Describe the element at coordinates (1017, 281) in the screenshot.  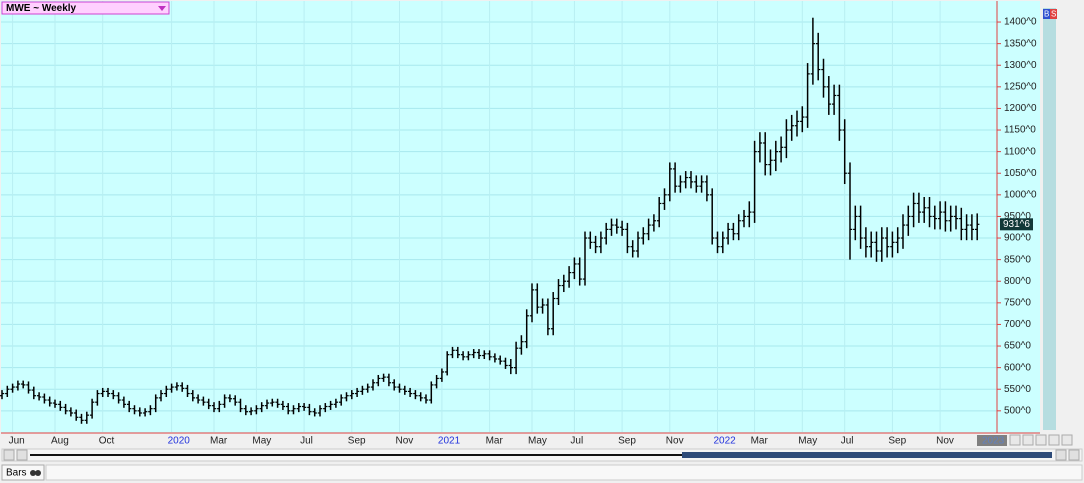
I see `y-tick-label: 800^0` at that location.